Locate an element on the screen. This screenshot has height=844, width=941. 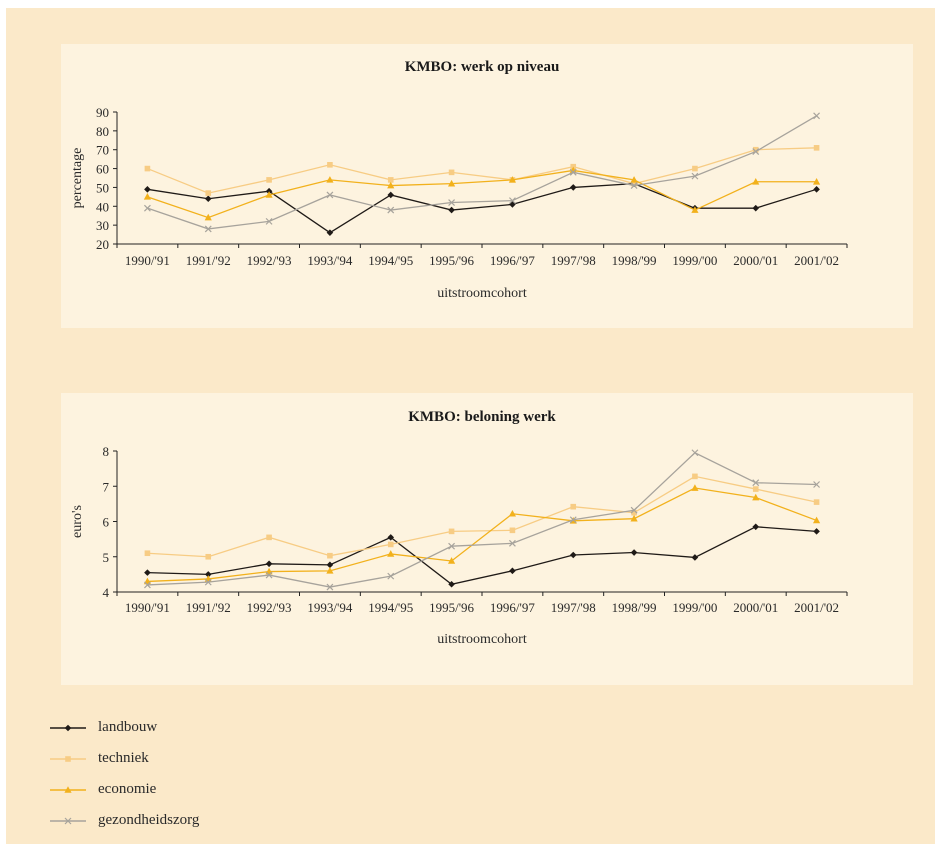
y-tick-label: 70 is located at coordinates (102, 150).